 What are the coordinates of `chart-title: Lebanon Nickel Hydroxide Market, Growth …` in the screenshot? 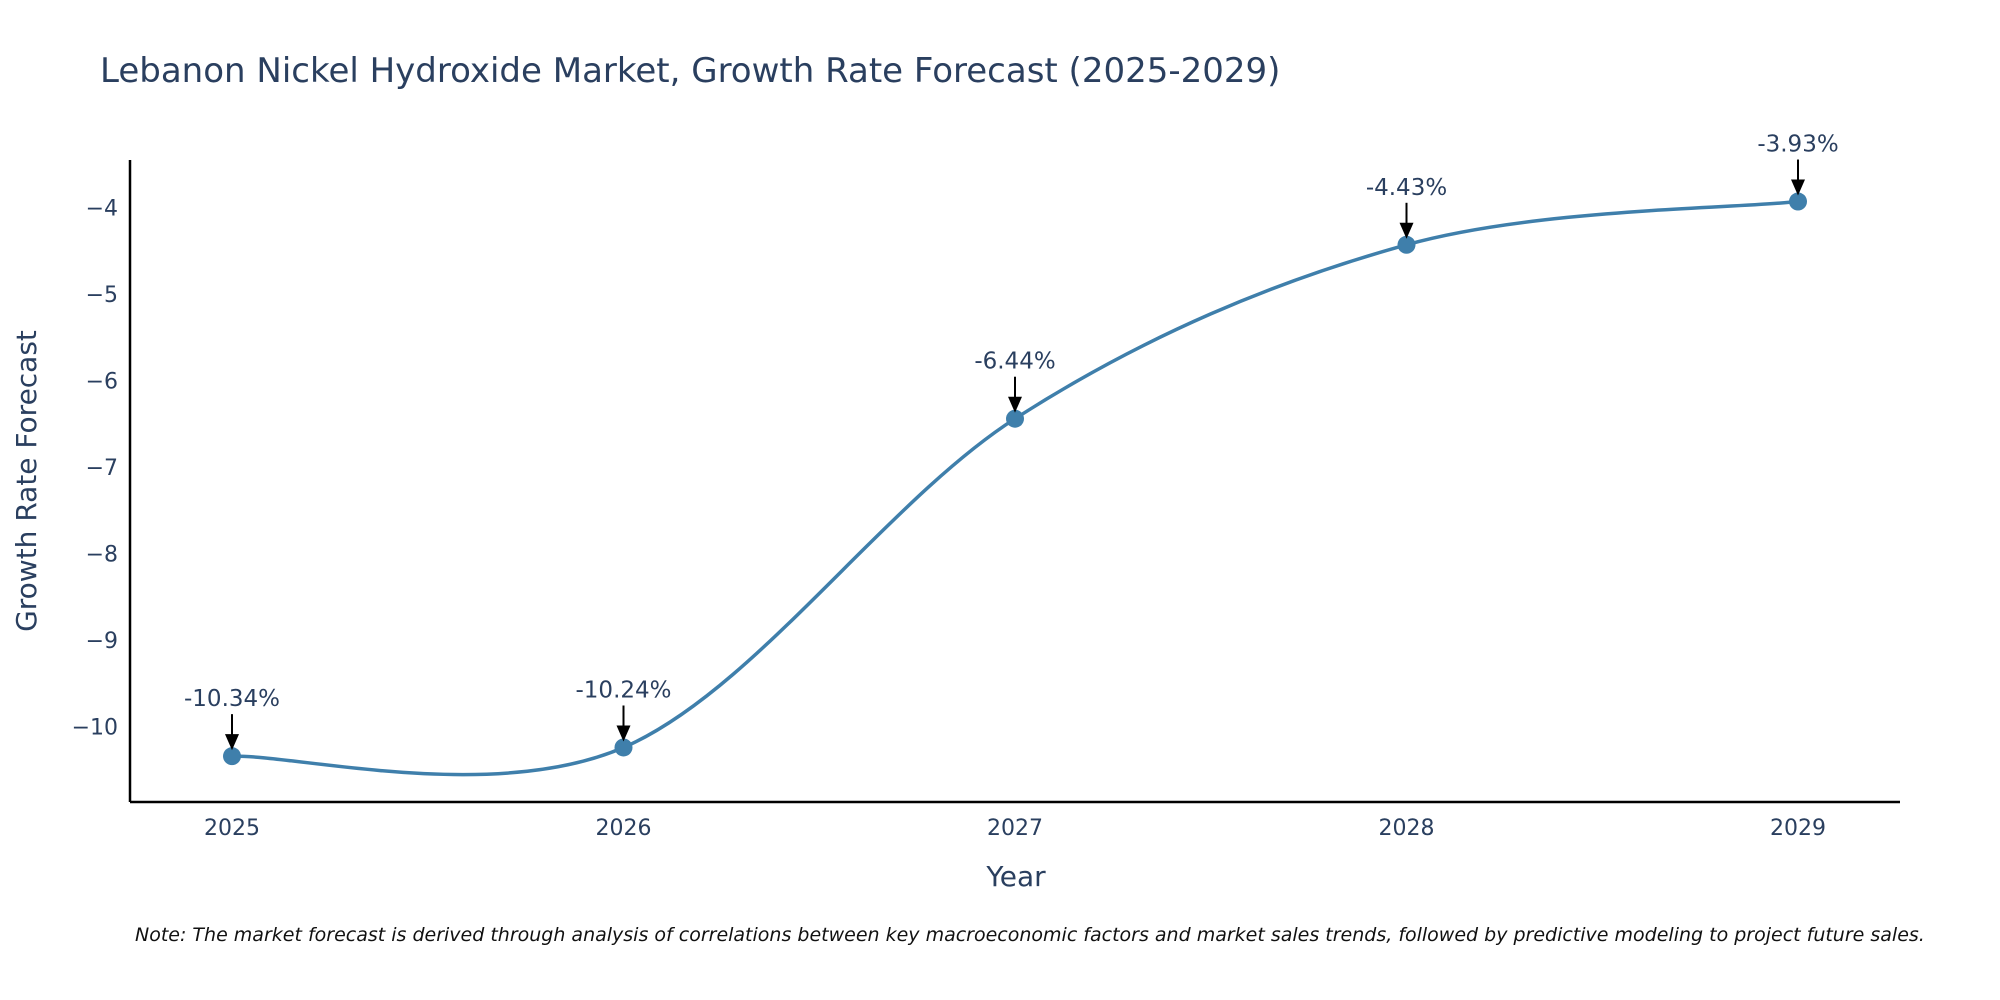 It's located at (690, 71).